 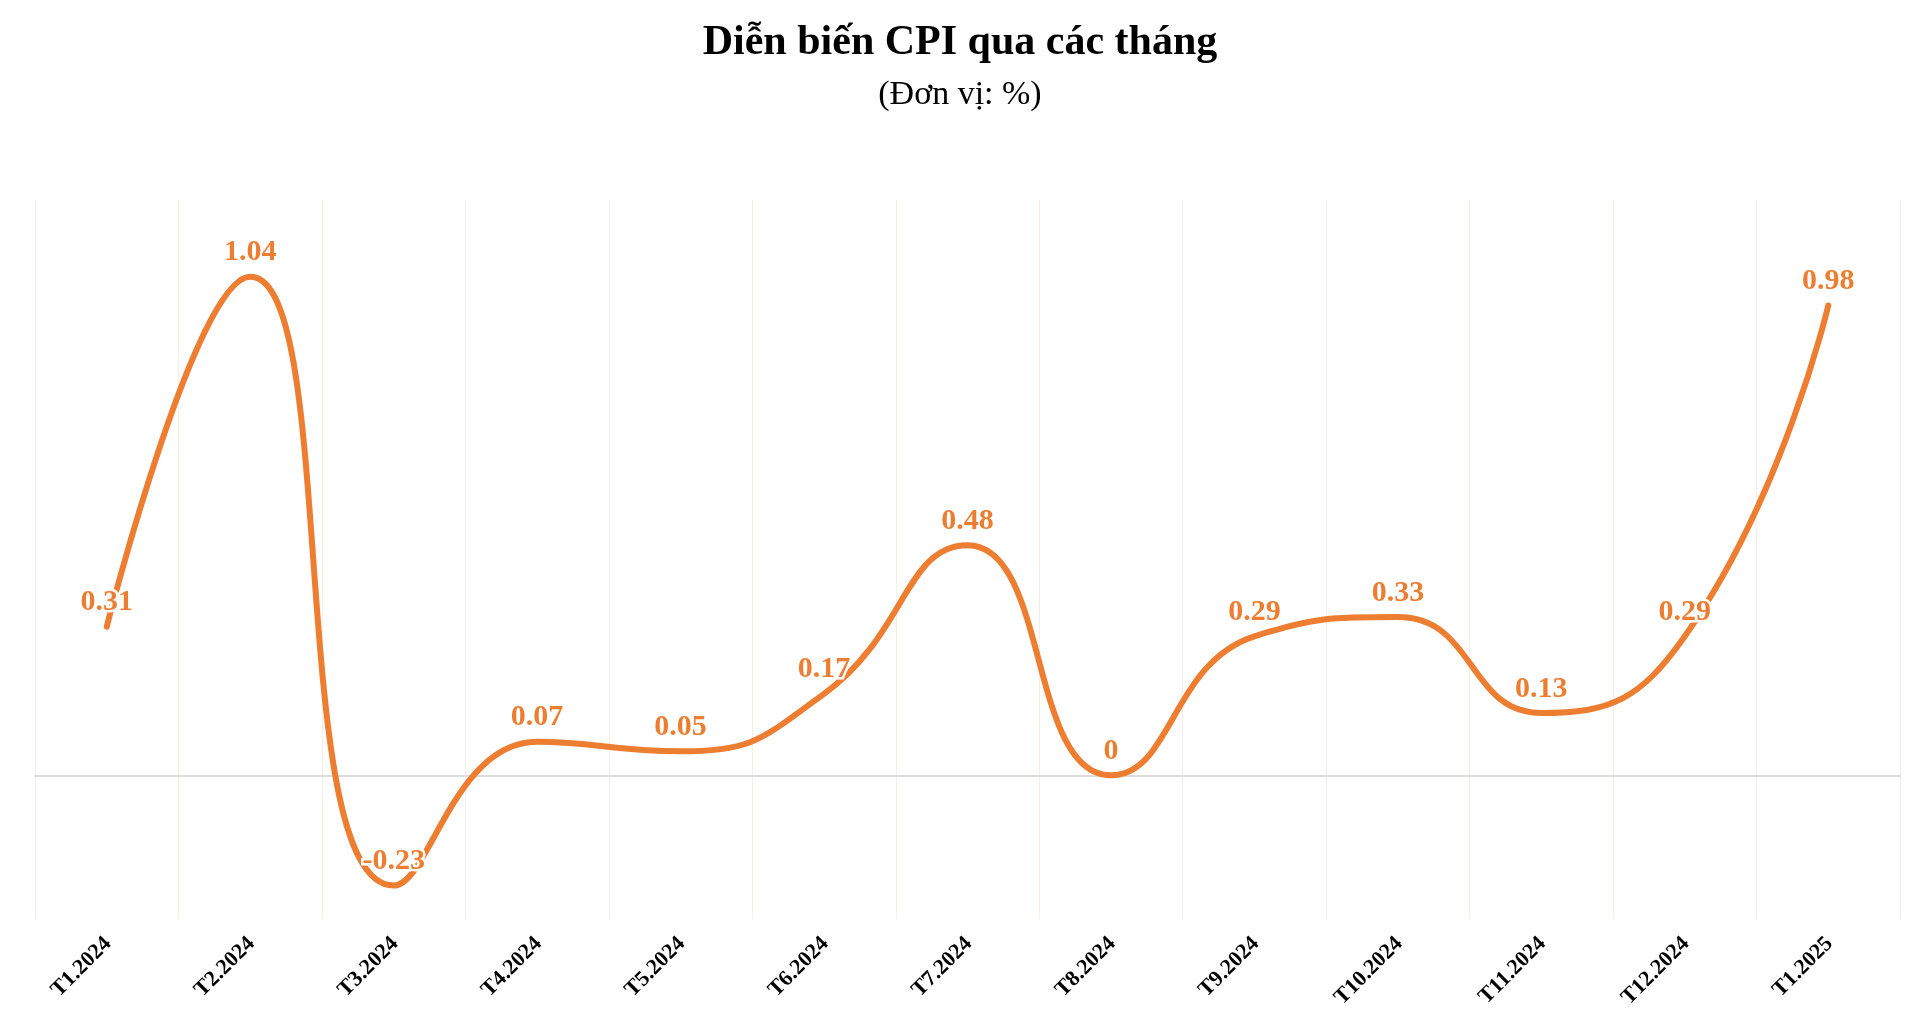 I want to click on data-label: 0.05, so click(x=680, y=724).